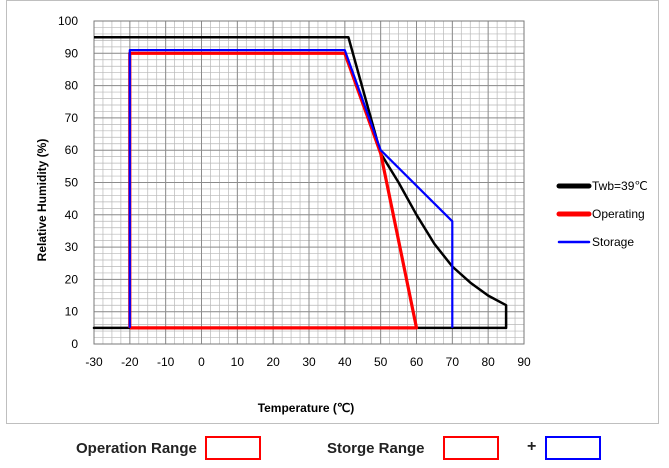  What do you see at coordinates (72, 279) in the screenshot?
I see `y-tick-label: 20` at bounding box center [72, 279].